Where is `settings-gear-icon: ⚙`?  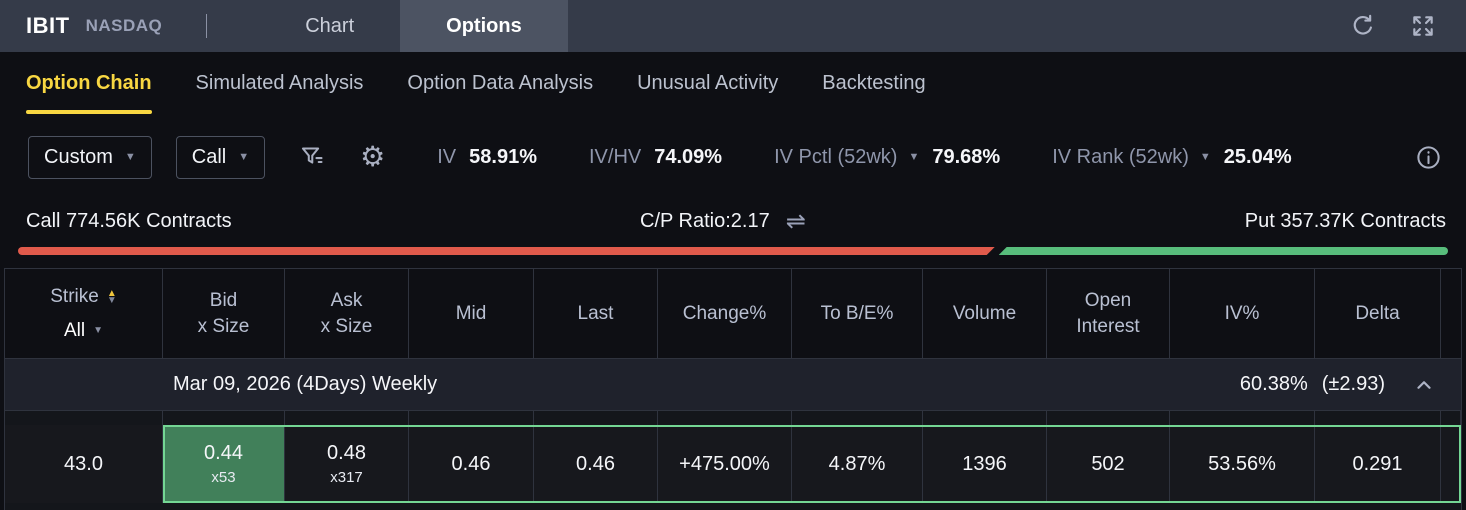
settings-gear-icon: ⚙ is located at coordinates (373, 156).